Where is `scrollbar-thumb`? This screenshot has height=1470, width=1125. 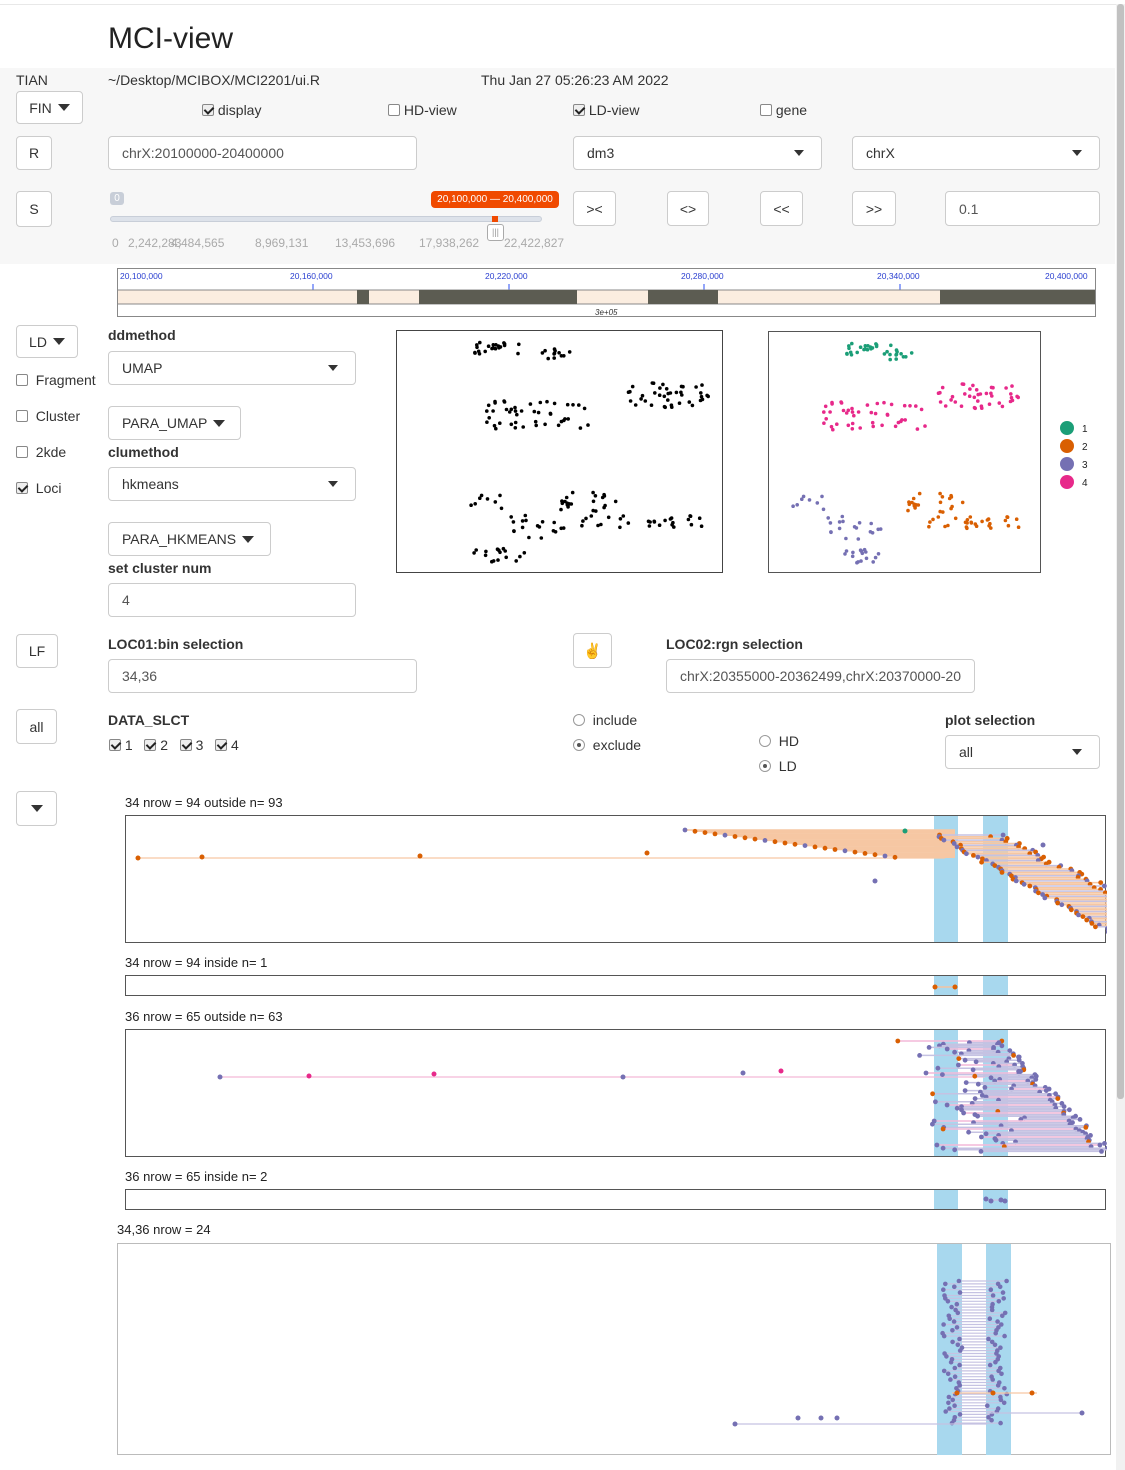 scrollbar-thumb is located at coordinates (1120, 551).